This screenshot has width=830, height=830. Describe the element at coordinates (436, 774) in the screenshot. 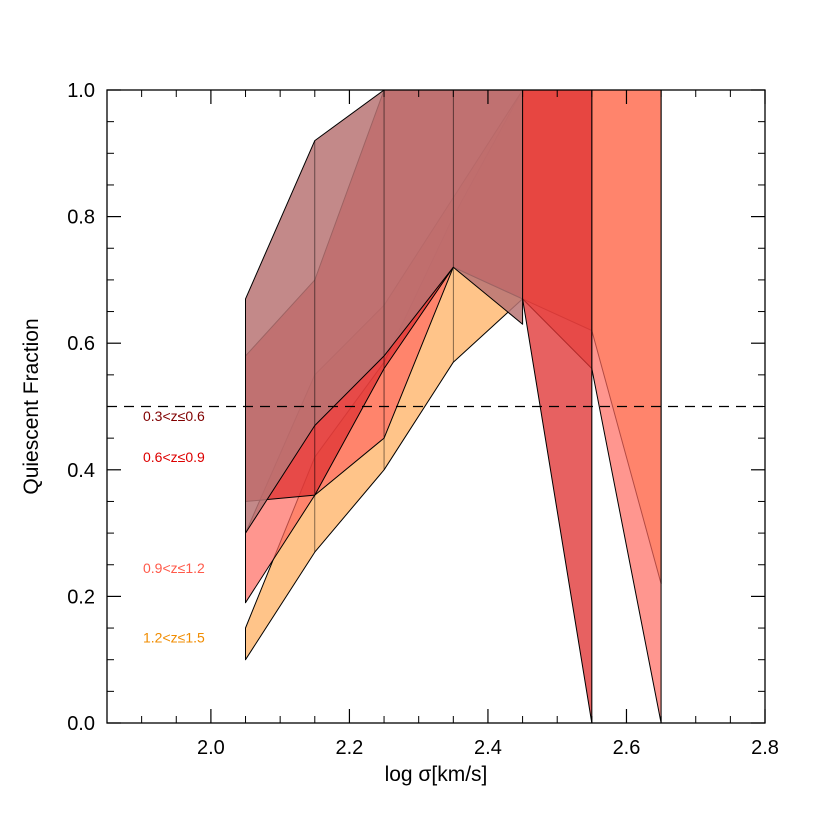

I see `x-axis-label: log σ[km/s]` at that location.